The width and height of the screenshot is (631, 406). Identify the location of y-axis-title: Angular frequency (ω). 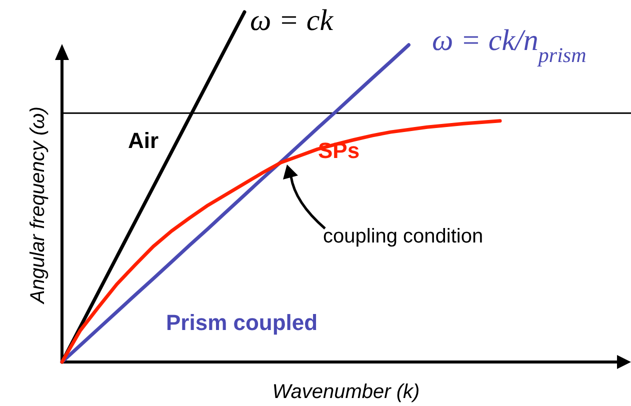
(38, 205).